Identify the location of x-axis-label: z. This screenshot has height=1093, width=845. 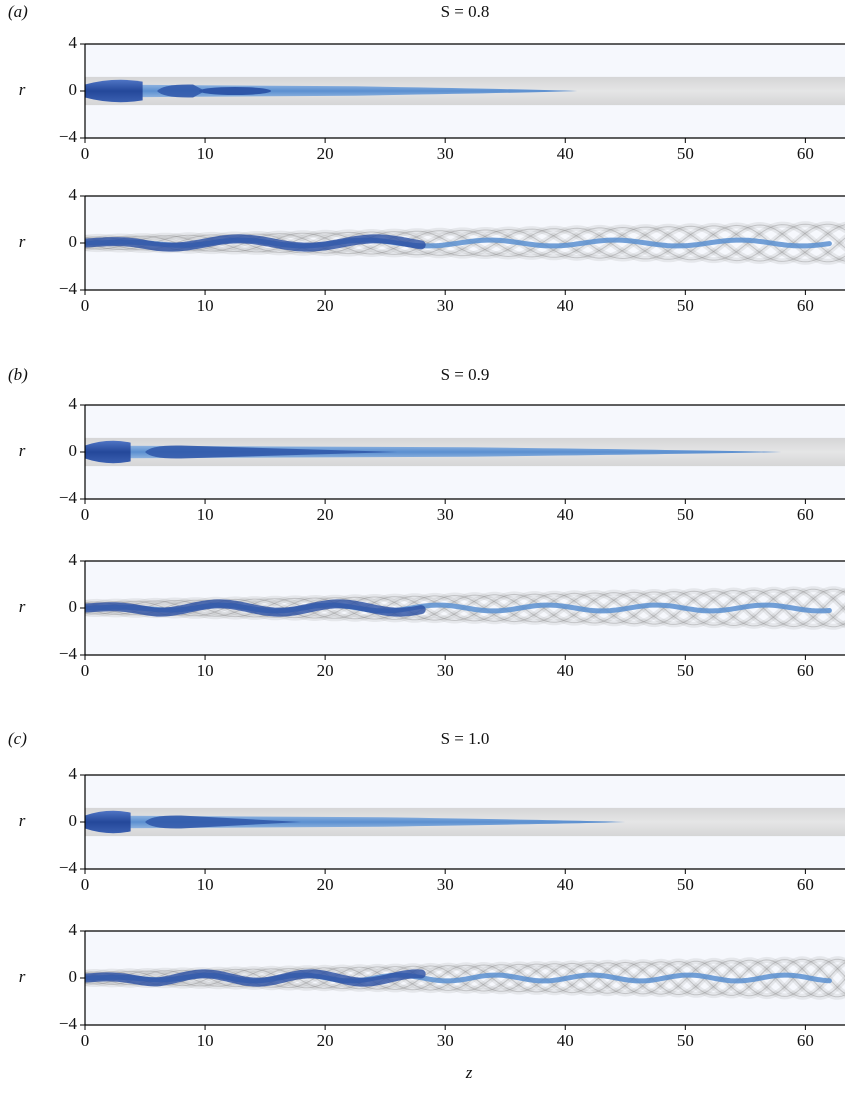
(469, 1072).